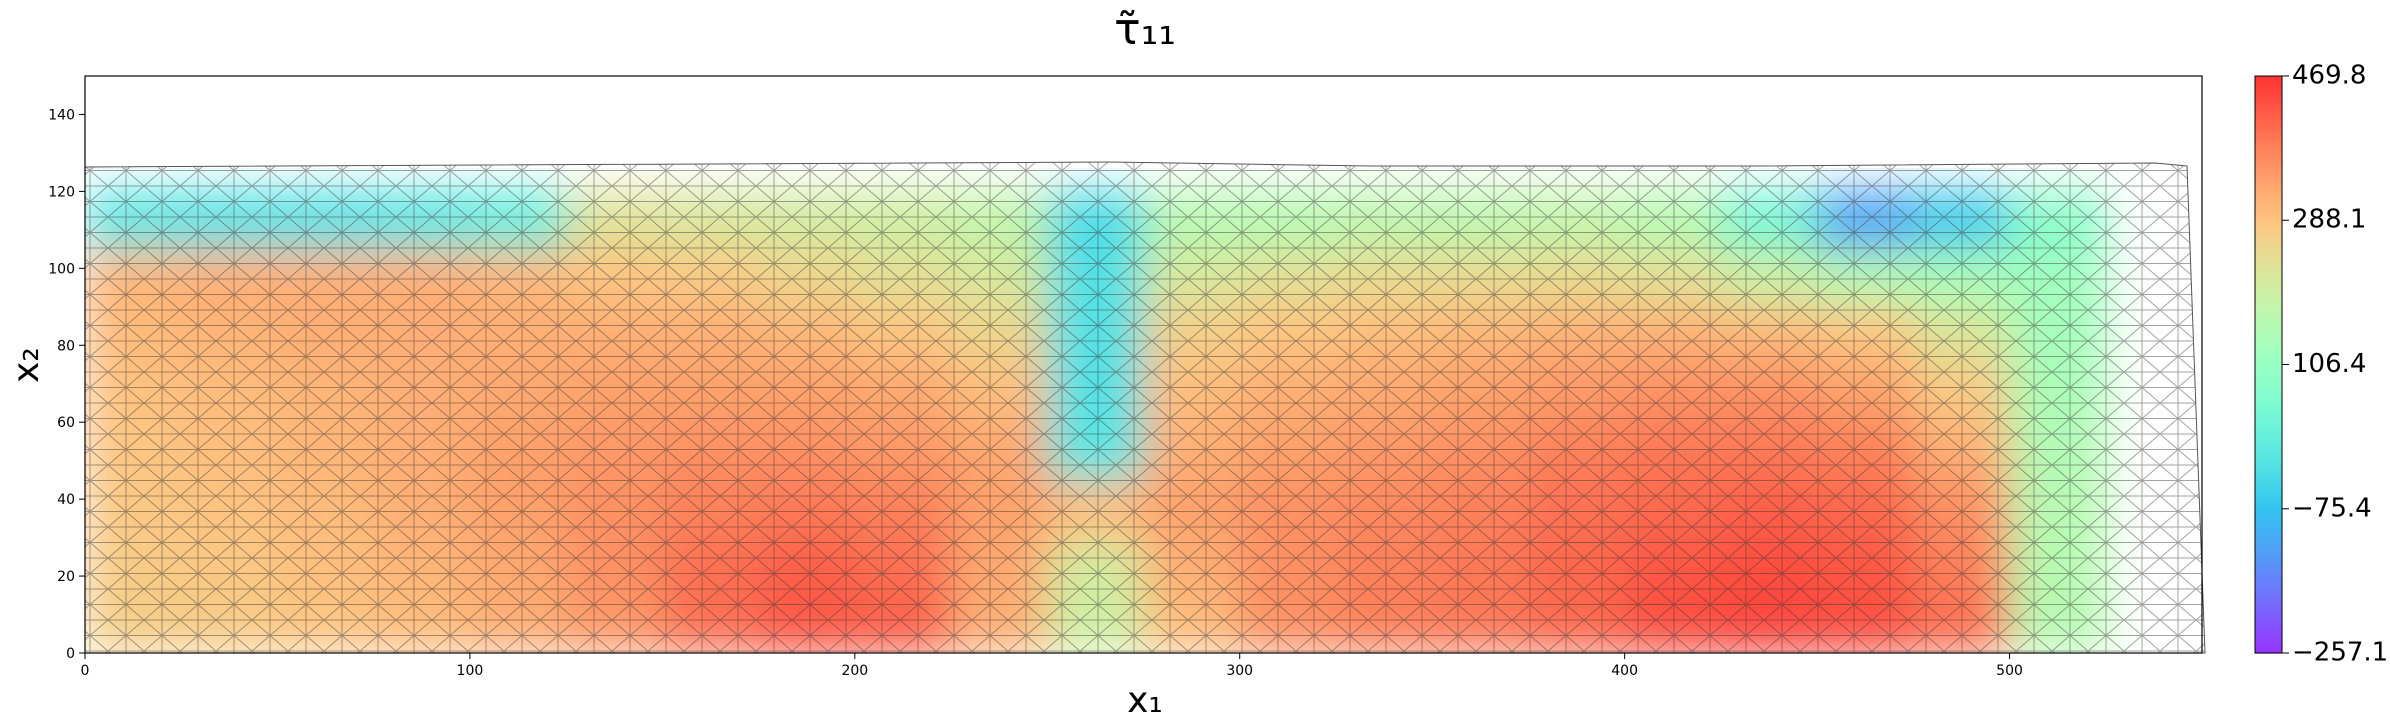  I want to click on colorbar, so click(2268, 365).